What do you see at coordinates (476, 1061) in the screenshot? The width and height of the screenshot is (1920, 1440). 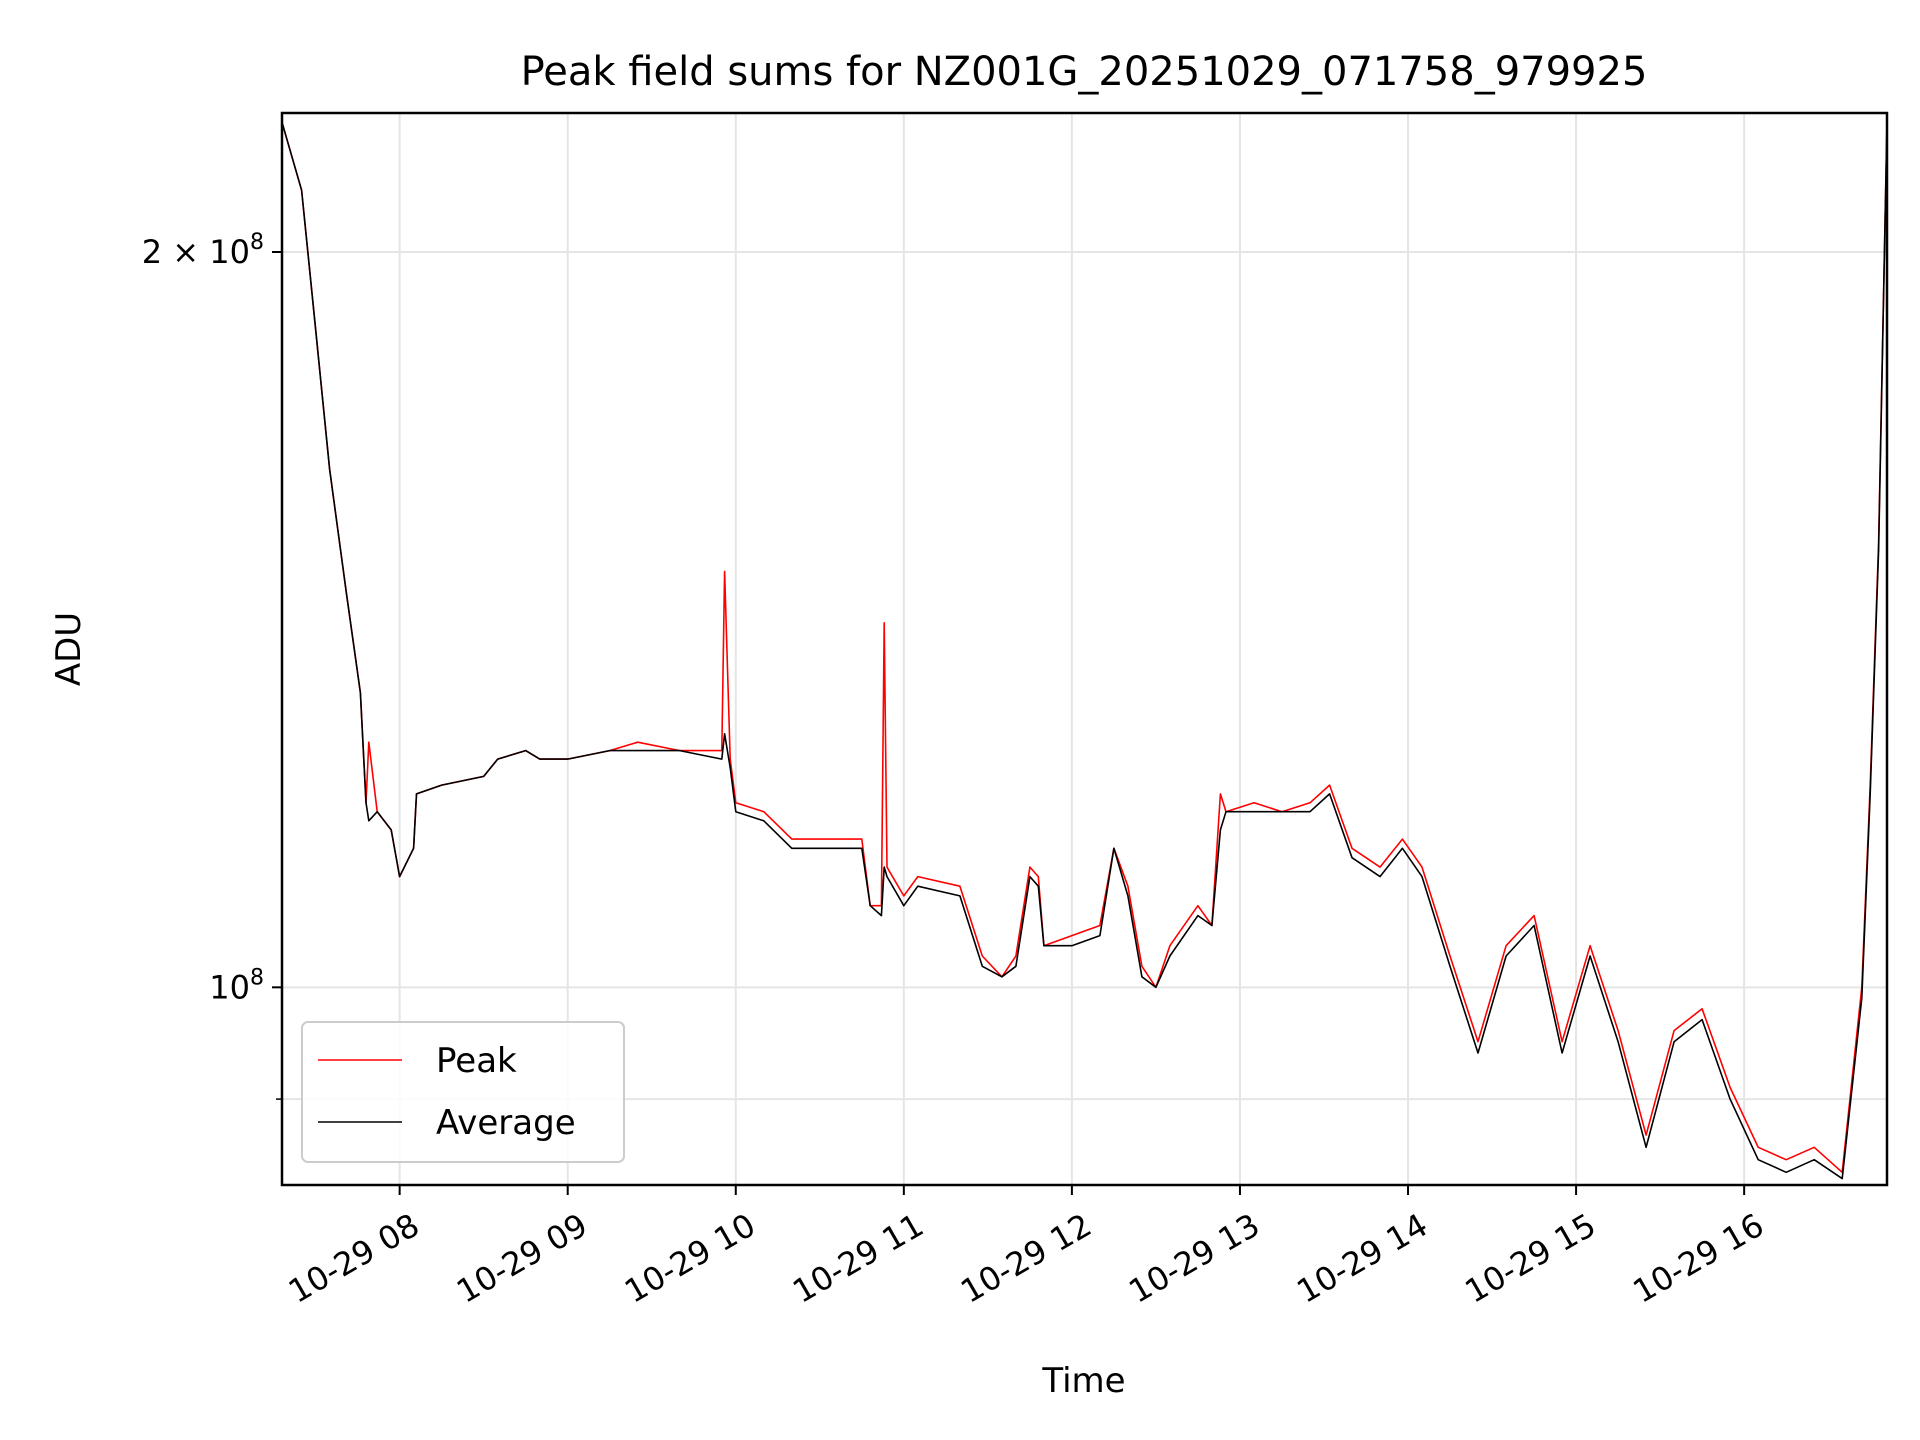 I see `legend-label-peak: Peak` at bounding box center [476, 1061].